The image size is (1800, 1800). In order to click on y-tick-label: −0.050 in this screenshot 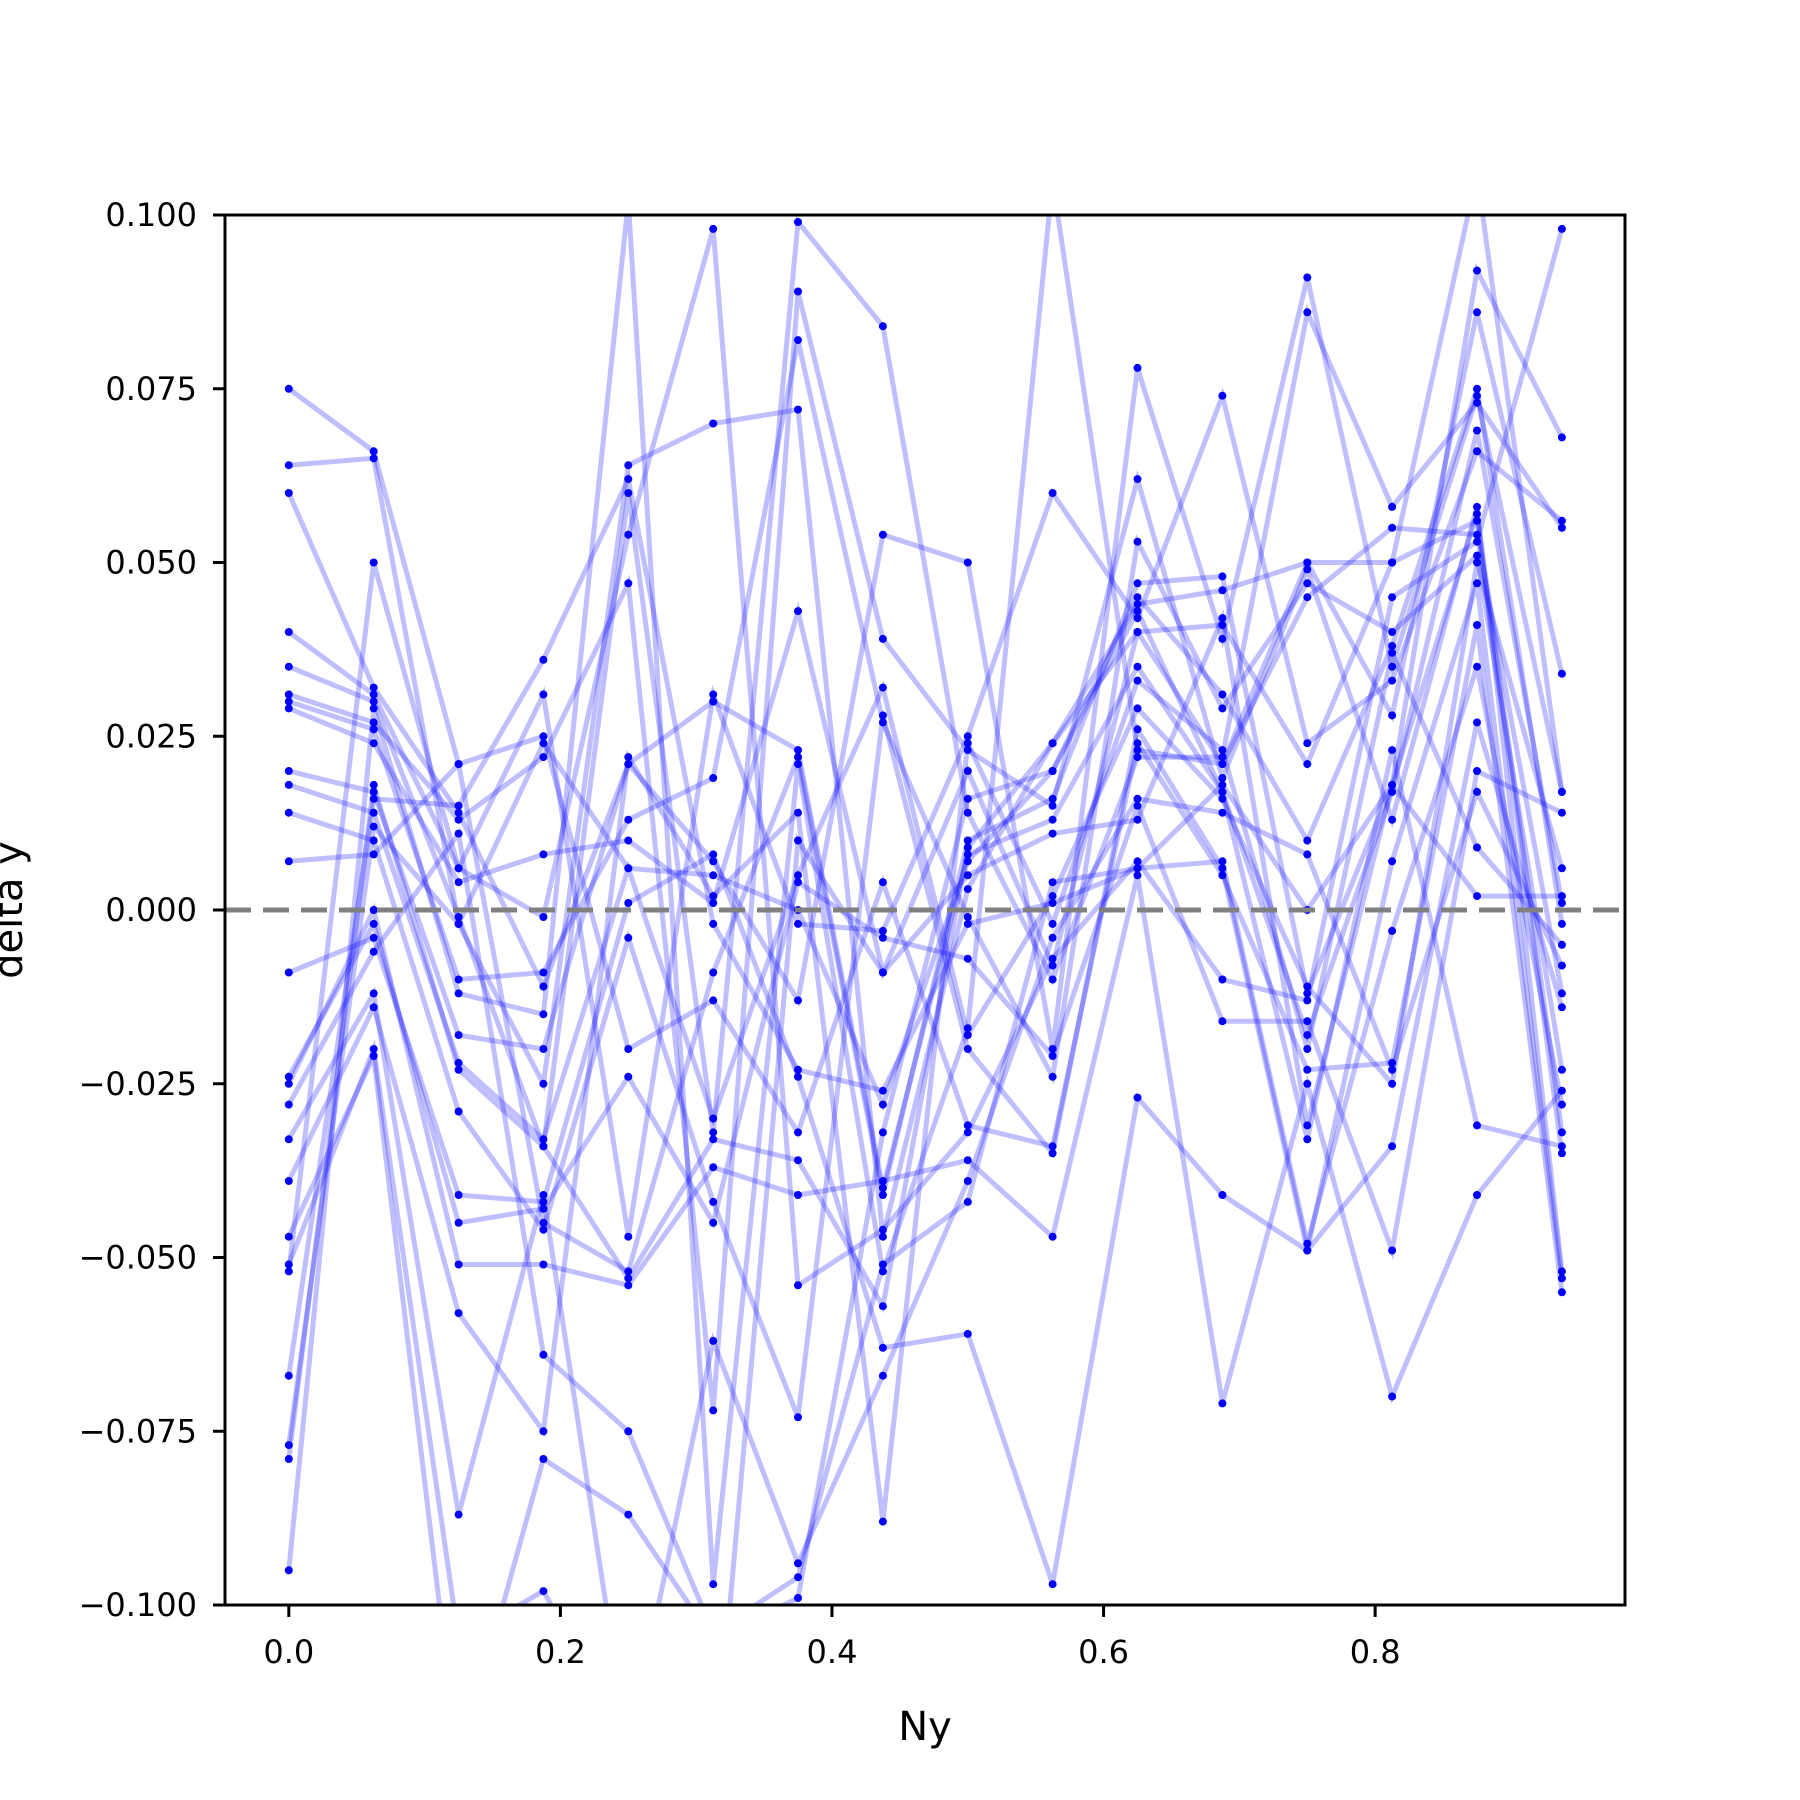, I will do `click(138, 1258)`.